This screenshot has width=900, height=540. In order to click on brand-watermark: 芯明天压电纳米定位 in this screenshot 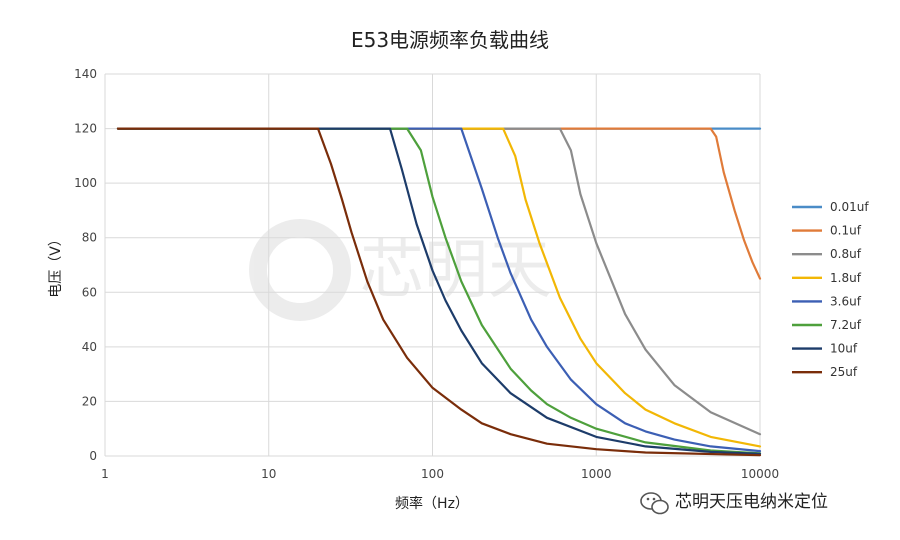, I will do `click(734, 503)`.